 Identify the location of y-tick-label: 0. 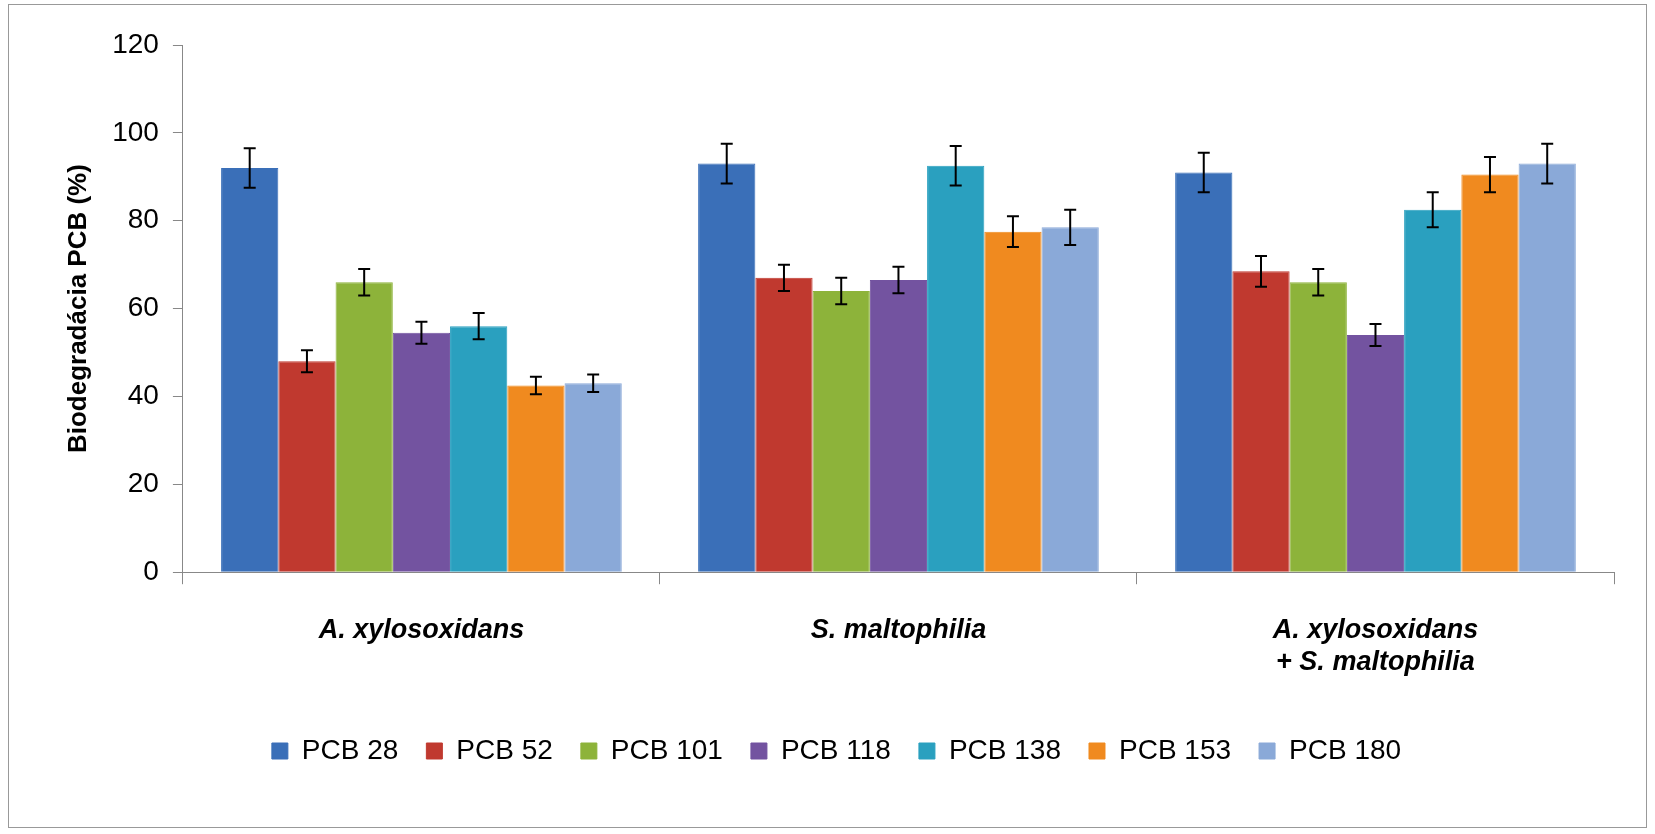
(151, 570).